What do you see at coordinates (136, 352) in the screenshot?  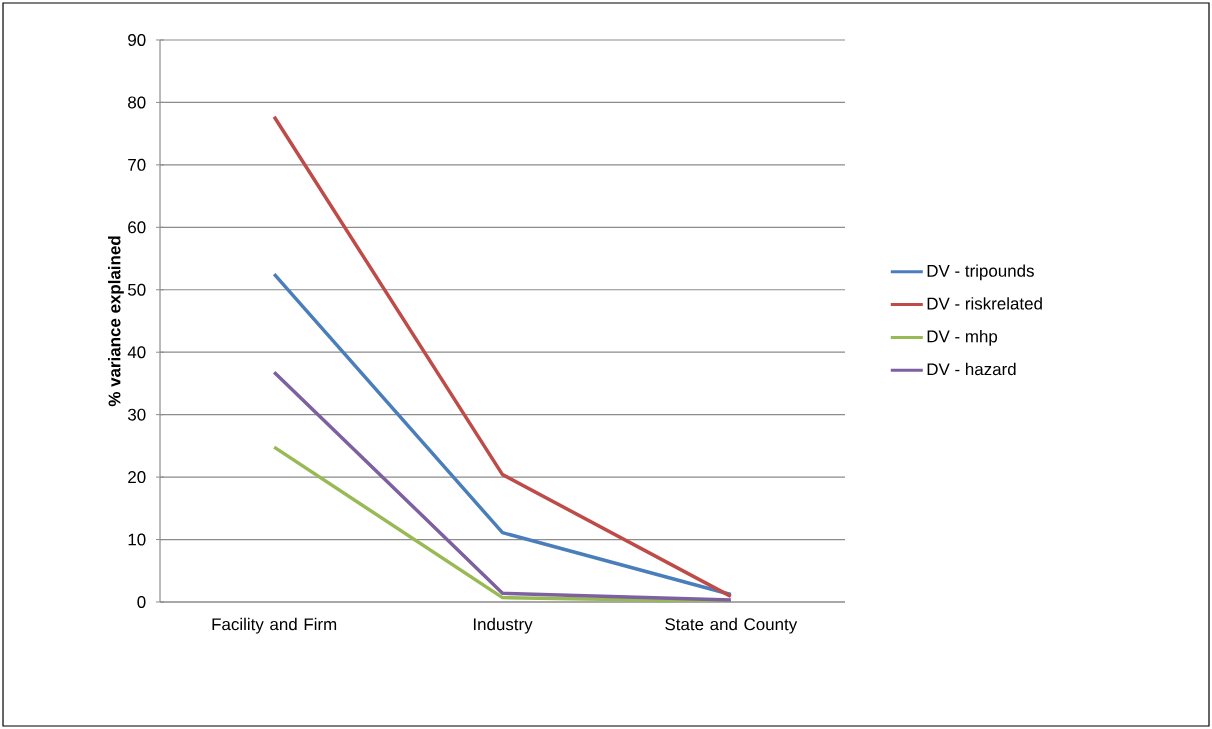 I see `y-tick-label: 40` at bounding box center [136, 352].